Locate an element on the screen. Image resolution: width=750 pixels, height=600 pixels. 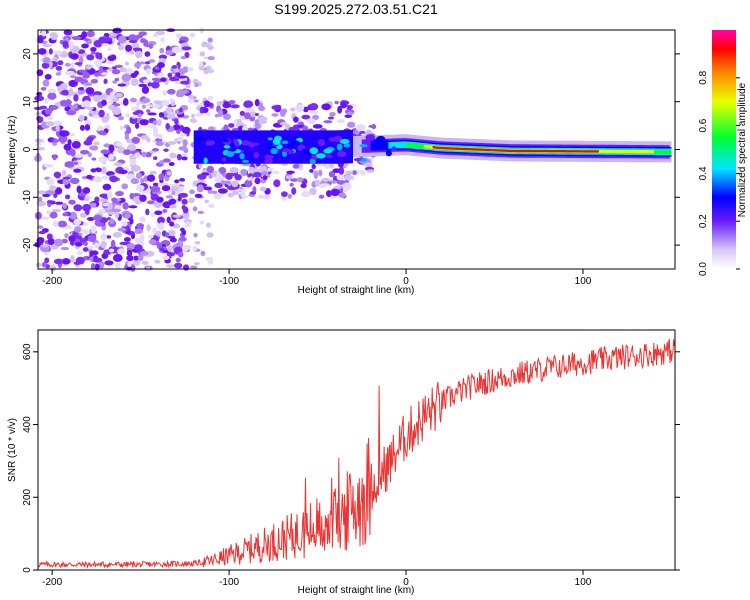
spectrogram-y-label: Frequency (Hz) is located at coordinates (12, 150).